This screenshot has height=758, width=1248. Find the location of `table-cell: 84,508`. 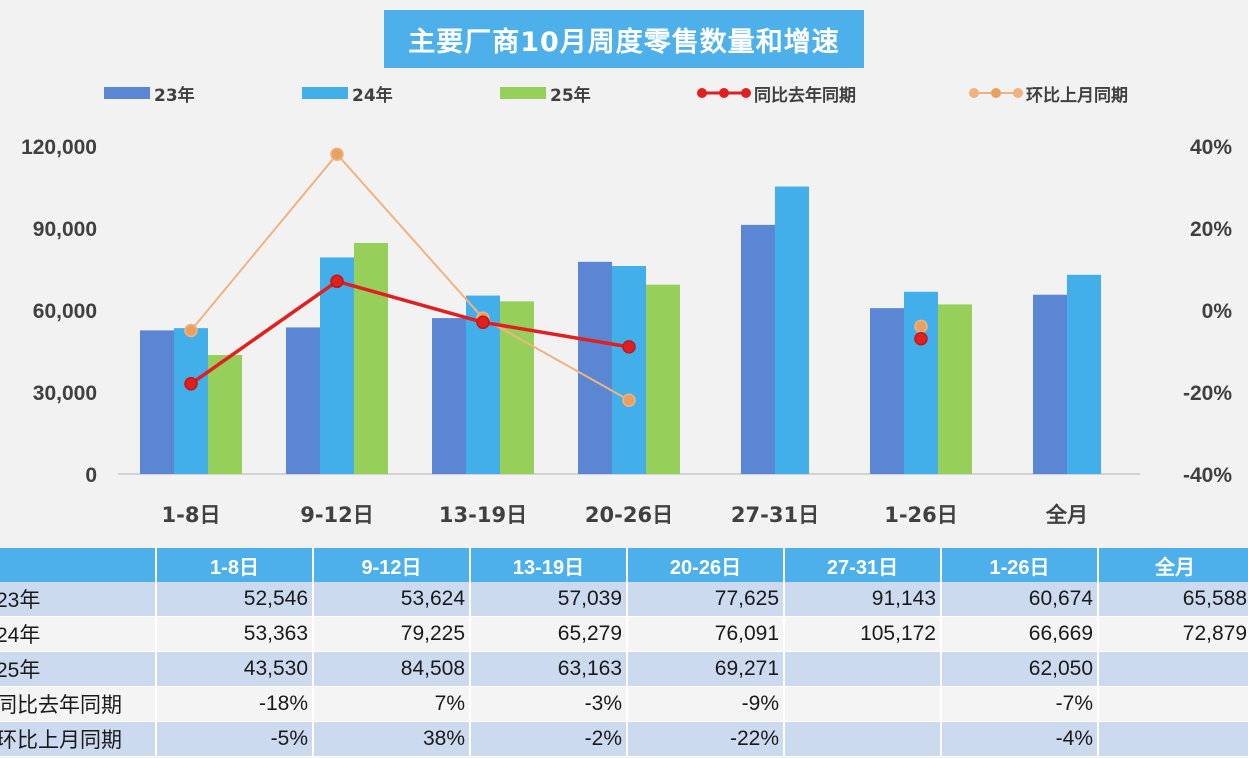

table-cell: 84,508 is located at coordinates (392, 669).